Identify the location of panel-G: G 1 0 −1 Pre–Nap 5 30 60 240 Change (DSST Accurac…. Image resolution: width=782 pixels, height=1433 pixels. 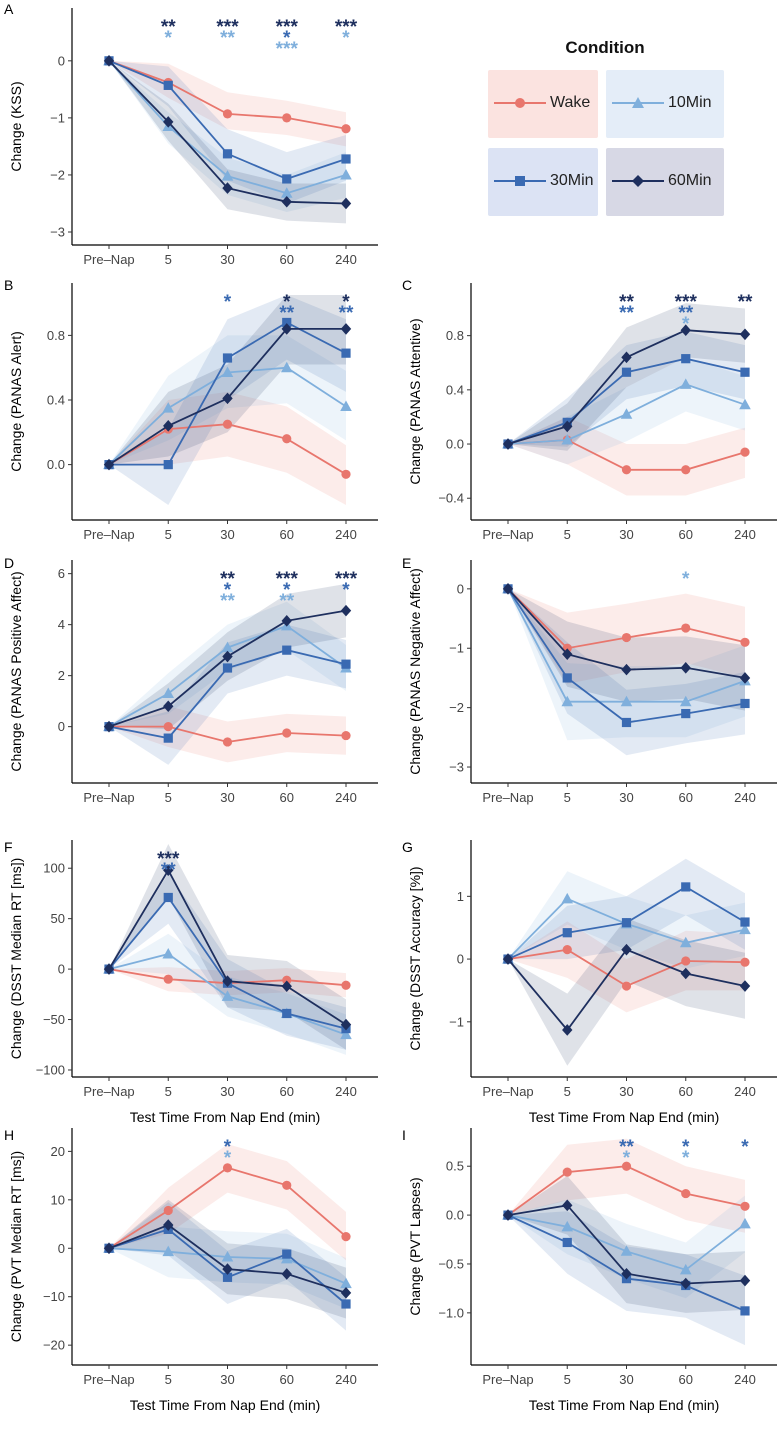
(589, 982).